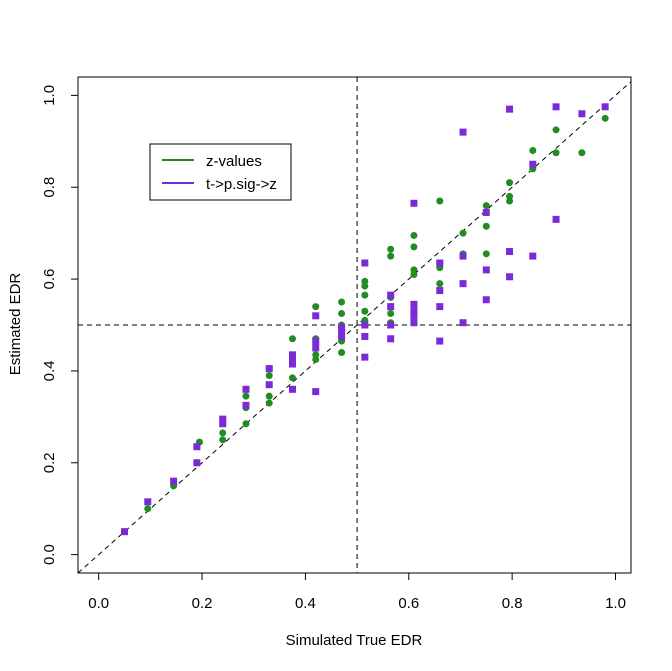  I want to click on y-tick-label: 1.0, so click(49, 95).